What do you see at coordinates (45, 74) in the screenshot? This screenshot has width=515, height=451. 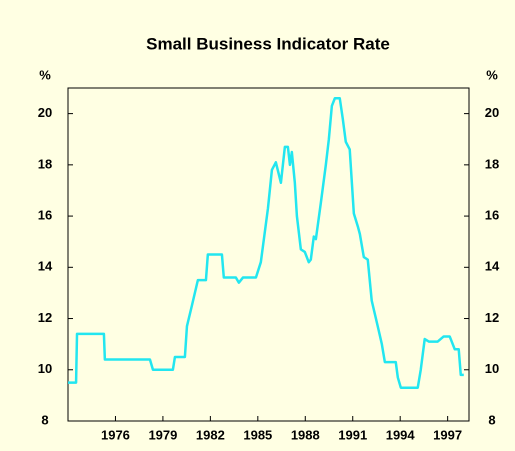 I see `y-unit-left: %` at bounding box center [45, 74].